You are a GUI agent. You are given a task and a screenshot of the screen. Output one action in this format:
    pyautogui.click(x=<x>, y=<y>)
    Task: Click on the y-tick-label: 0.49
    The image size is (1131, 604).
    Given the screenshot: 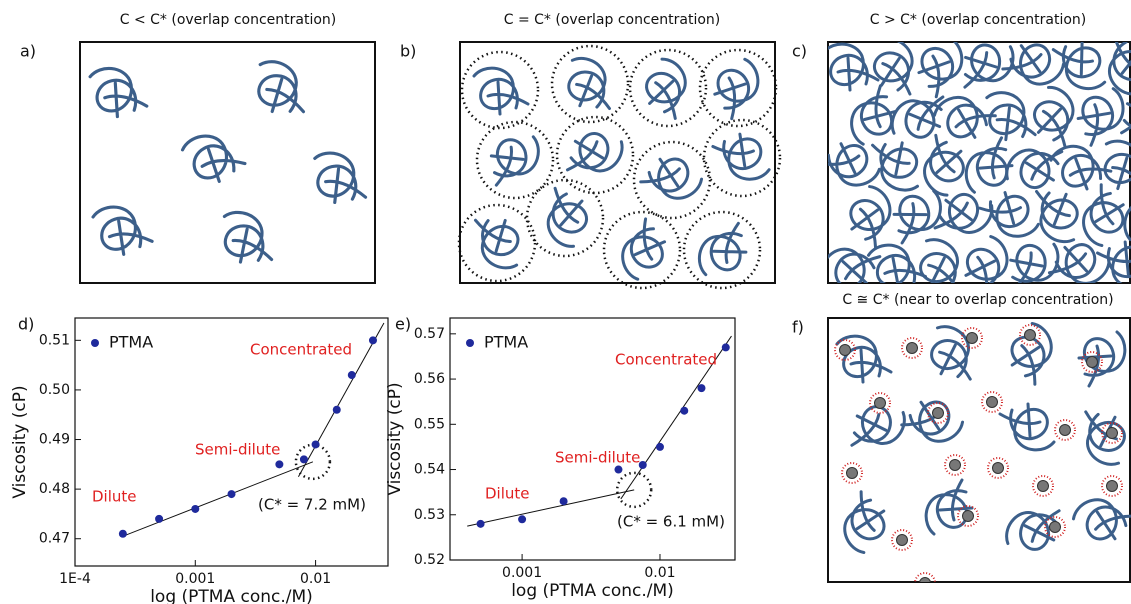 What is the action you would take?
    pyautogui.click(x=54, y=440)
    